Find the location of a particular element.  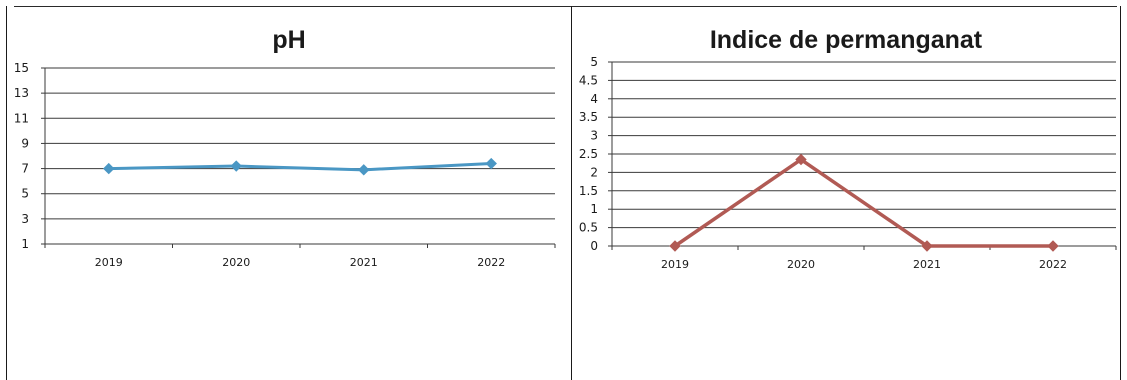

ph-y-tick-label: 11 is located at coordinates (21, 118).